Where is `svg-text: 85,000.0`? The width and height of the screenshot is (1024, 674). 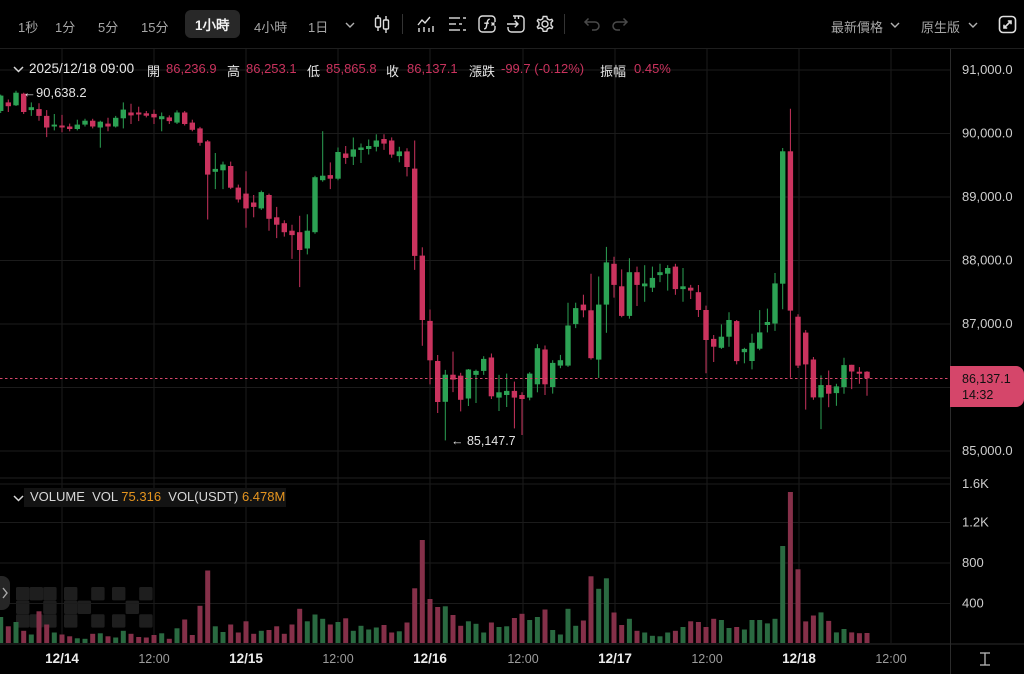
svg-text: 85,000.0 is located at coordinates (987, 450).